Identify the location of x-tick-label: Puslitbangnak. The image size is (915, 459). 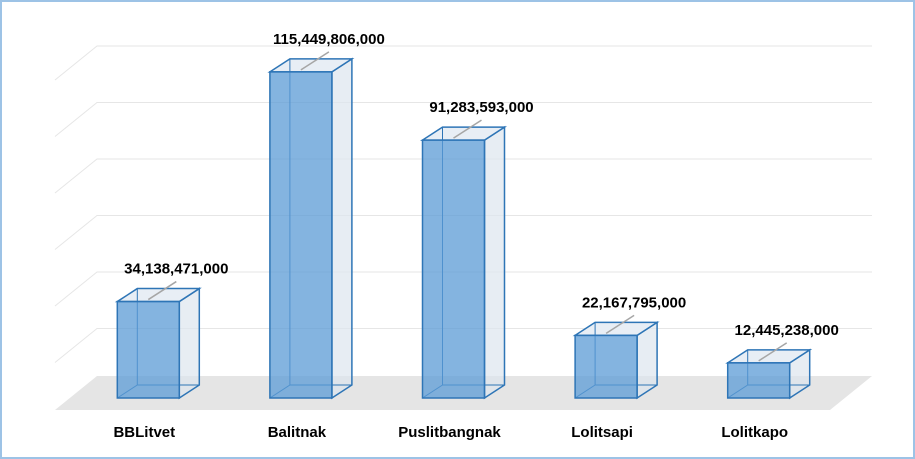
(449, 432).